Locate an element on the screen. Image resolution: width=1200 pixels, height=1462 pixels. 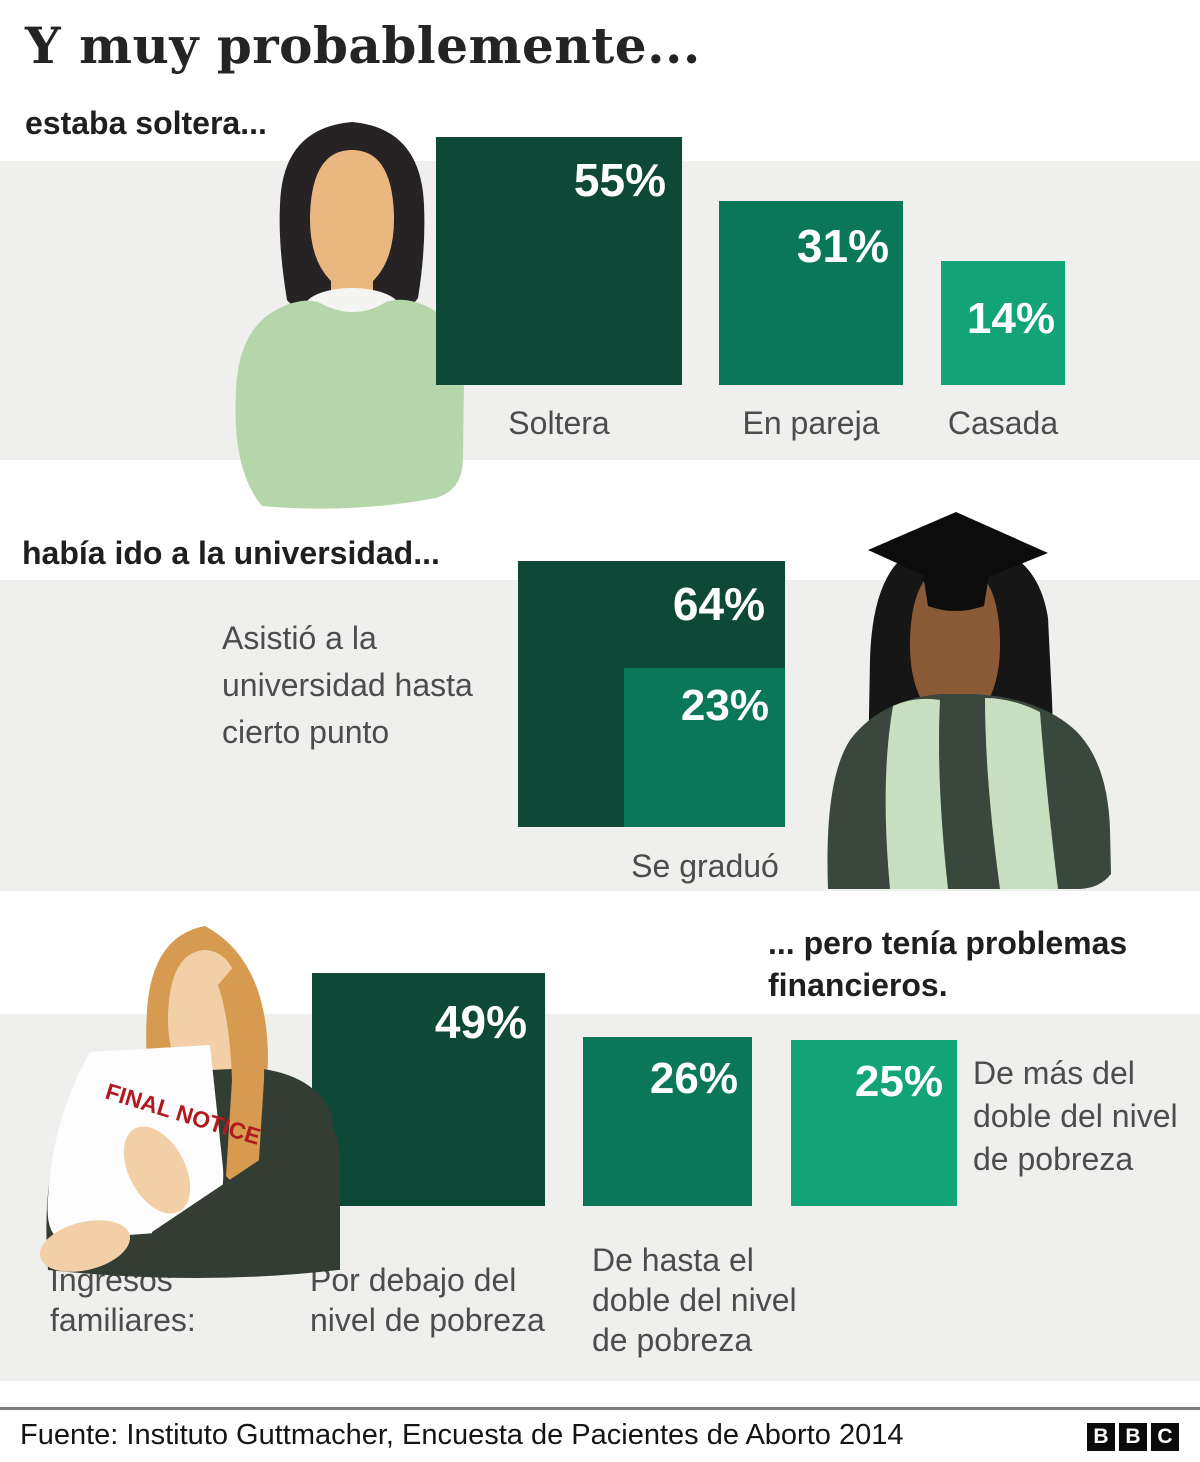
bar-en-pareja: 31% is located at coordinates (811, 293).